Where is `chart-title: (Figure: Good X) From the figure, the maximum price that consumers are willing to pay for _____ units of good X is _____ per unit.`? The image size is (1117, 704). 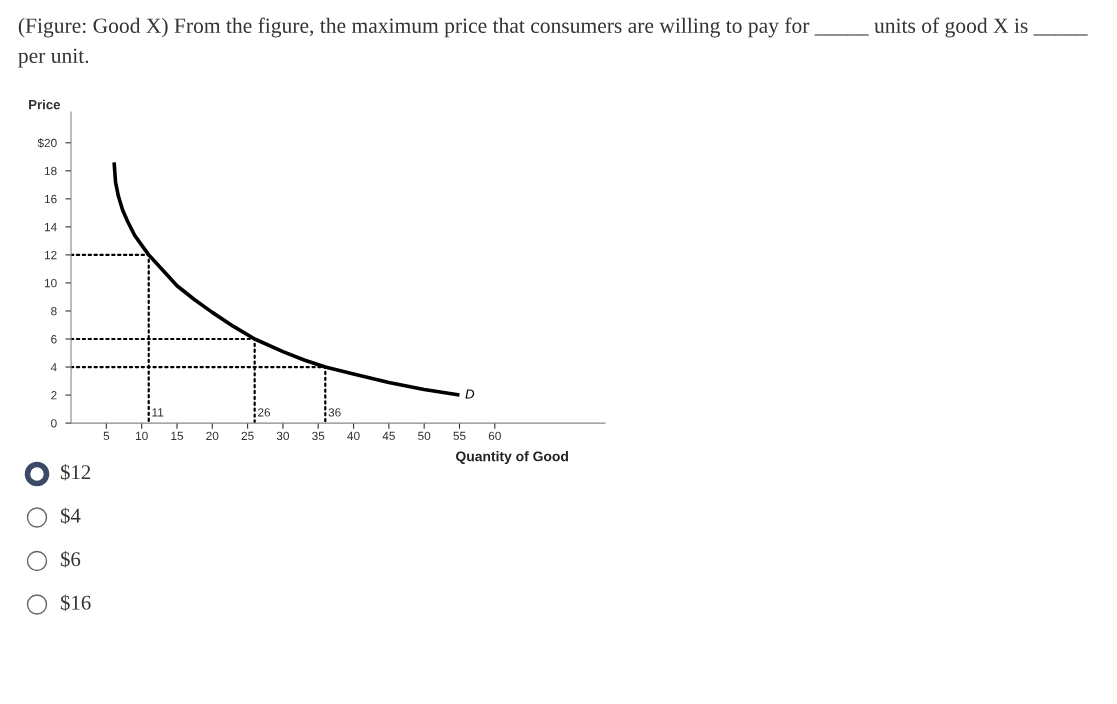
chart-title: (Figure: Good X) From the figure, the maximum price that consumers are willing to pay for _____ units of good X is _____ per unit. is located at coordinates (553, 42).